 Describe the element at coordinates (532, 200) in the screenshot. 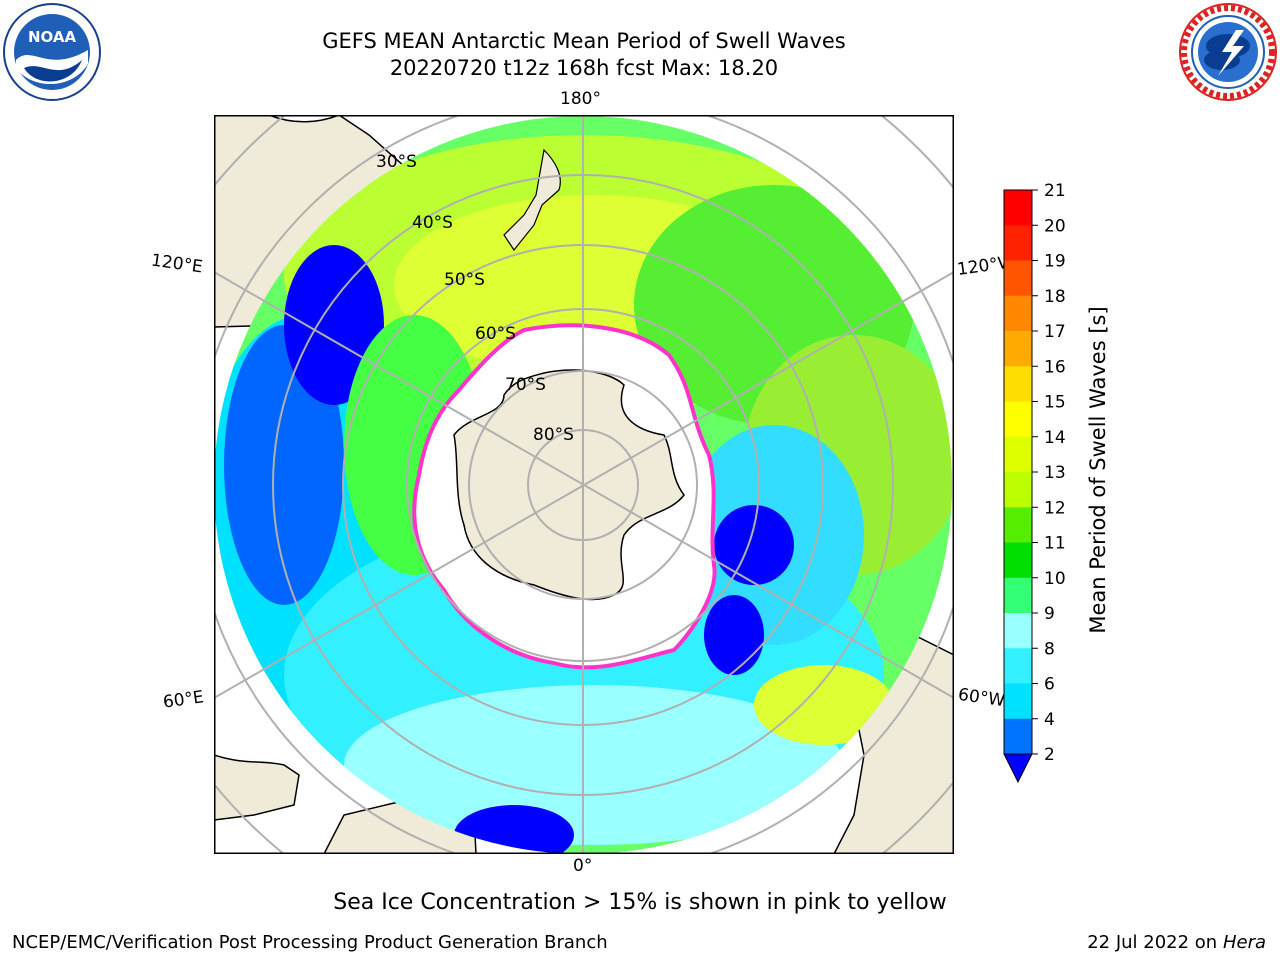

I see `new-zealand-land` at that location.